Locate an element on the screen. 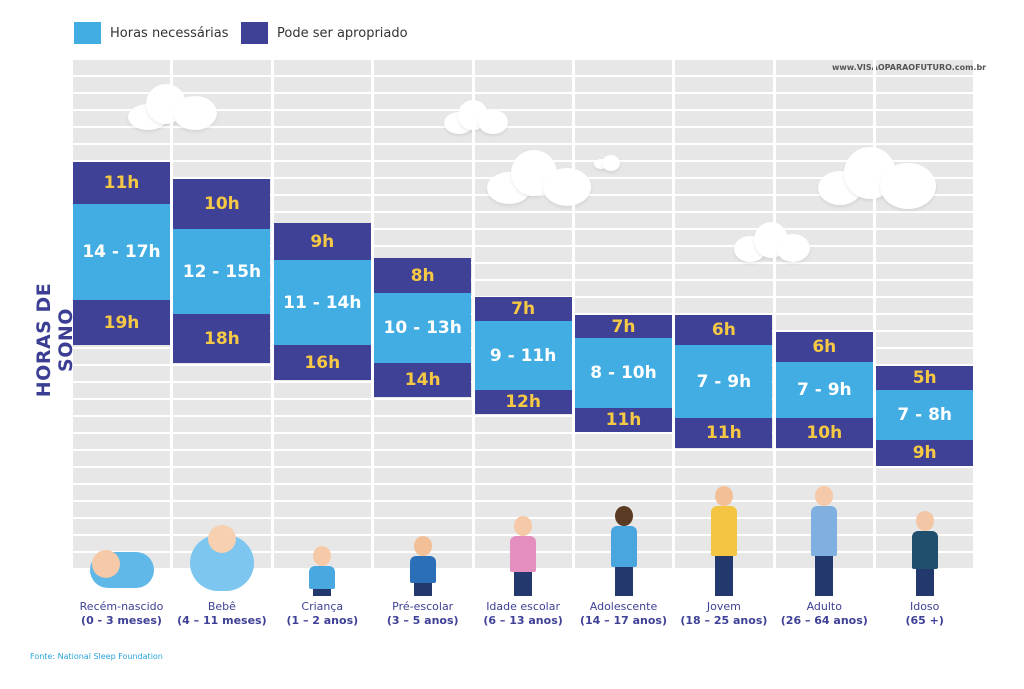 This screenshot has height=689, width=1024. category-label: Pré-escolar (3 – 5 anos) is located at coordinates (423, 614).